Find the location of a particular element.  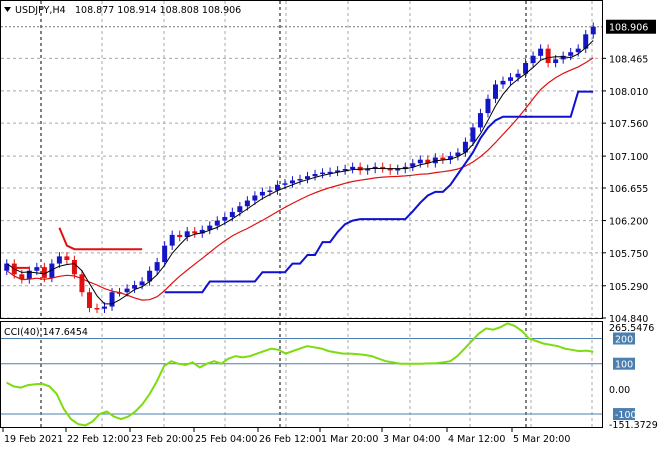

time-tick-label: 23 Feb 20:00 is located at coordinates (162, 439).